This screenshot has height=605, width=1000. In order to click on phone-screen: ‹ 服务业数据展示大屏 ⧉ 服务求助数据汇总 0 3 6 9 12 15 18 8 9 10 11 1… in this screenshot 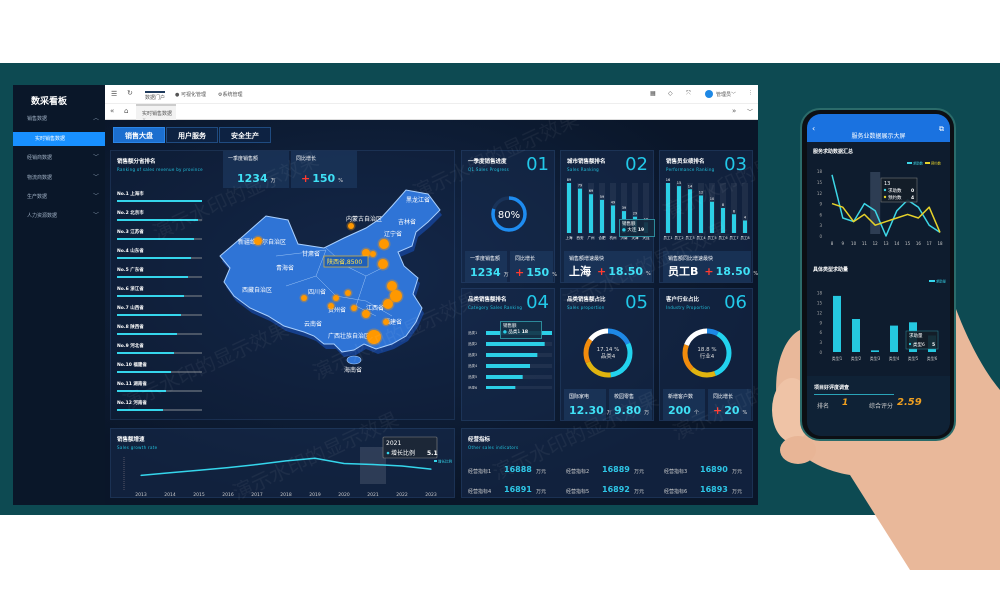, I will do `click(878, 275)`.